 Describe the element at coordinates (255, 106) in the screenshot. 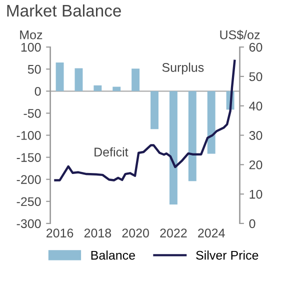

I see `y2-tick-label: 40` at that location.